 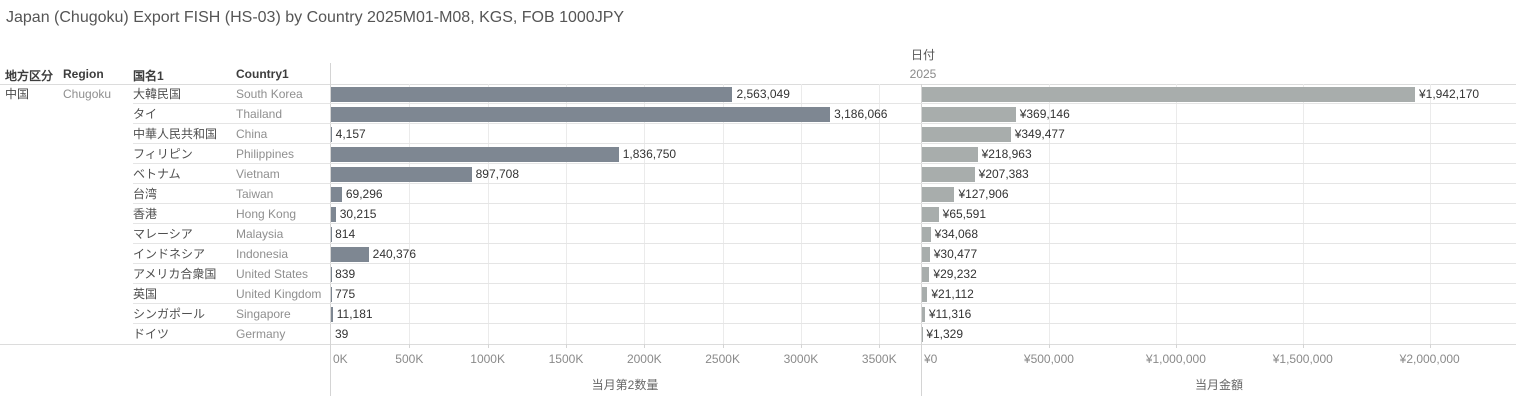 I want to click on country-name-en: Thailand, so click(x=259, y=114).